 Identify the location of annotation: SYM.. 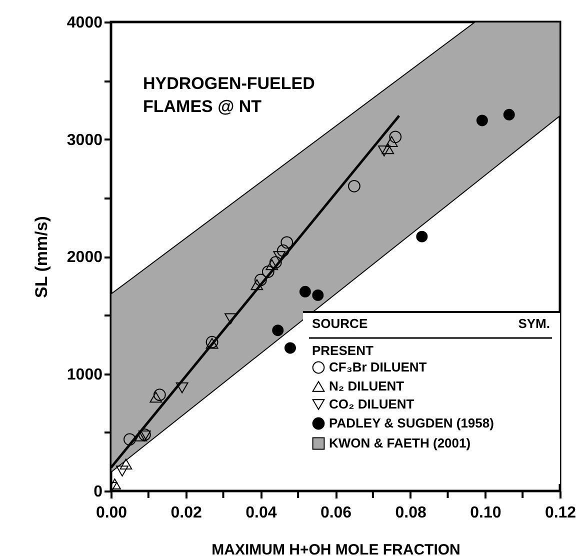
(534, 323).